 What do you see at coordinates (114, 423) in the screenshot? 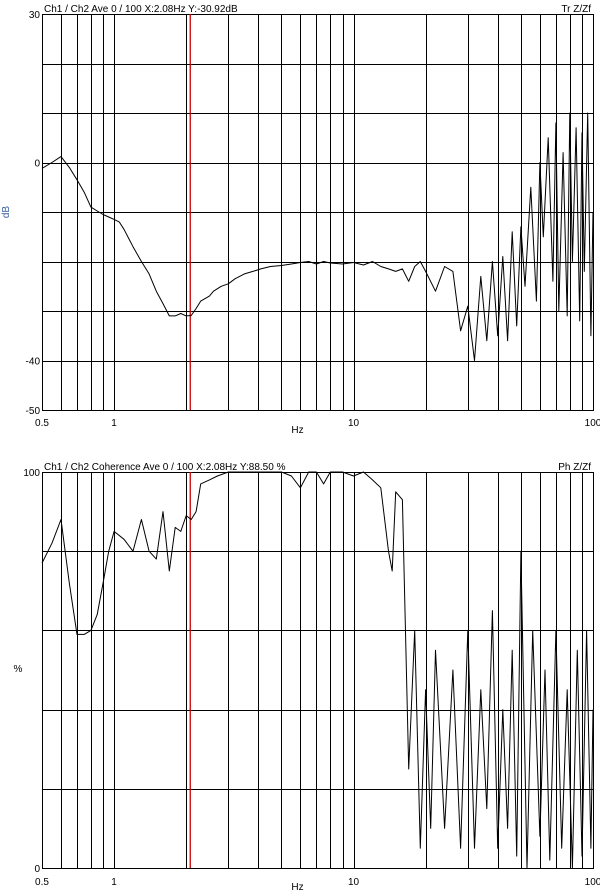
I see `transfer-x-tick-label: 1` at bounding box center [114, 423].